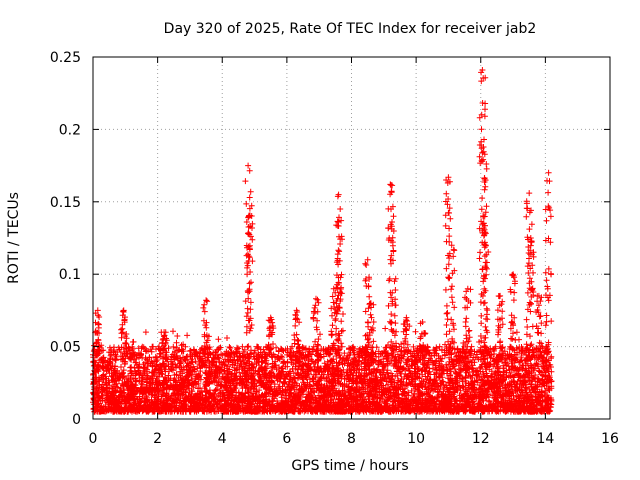 This screenshot has width=640, height=480. Describe the element at coordinates (481, 439) in the screenshot. I see `x-tick-label: 12` at that location.